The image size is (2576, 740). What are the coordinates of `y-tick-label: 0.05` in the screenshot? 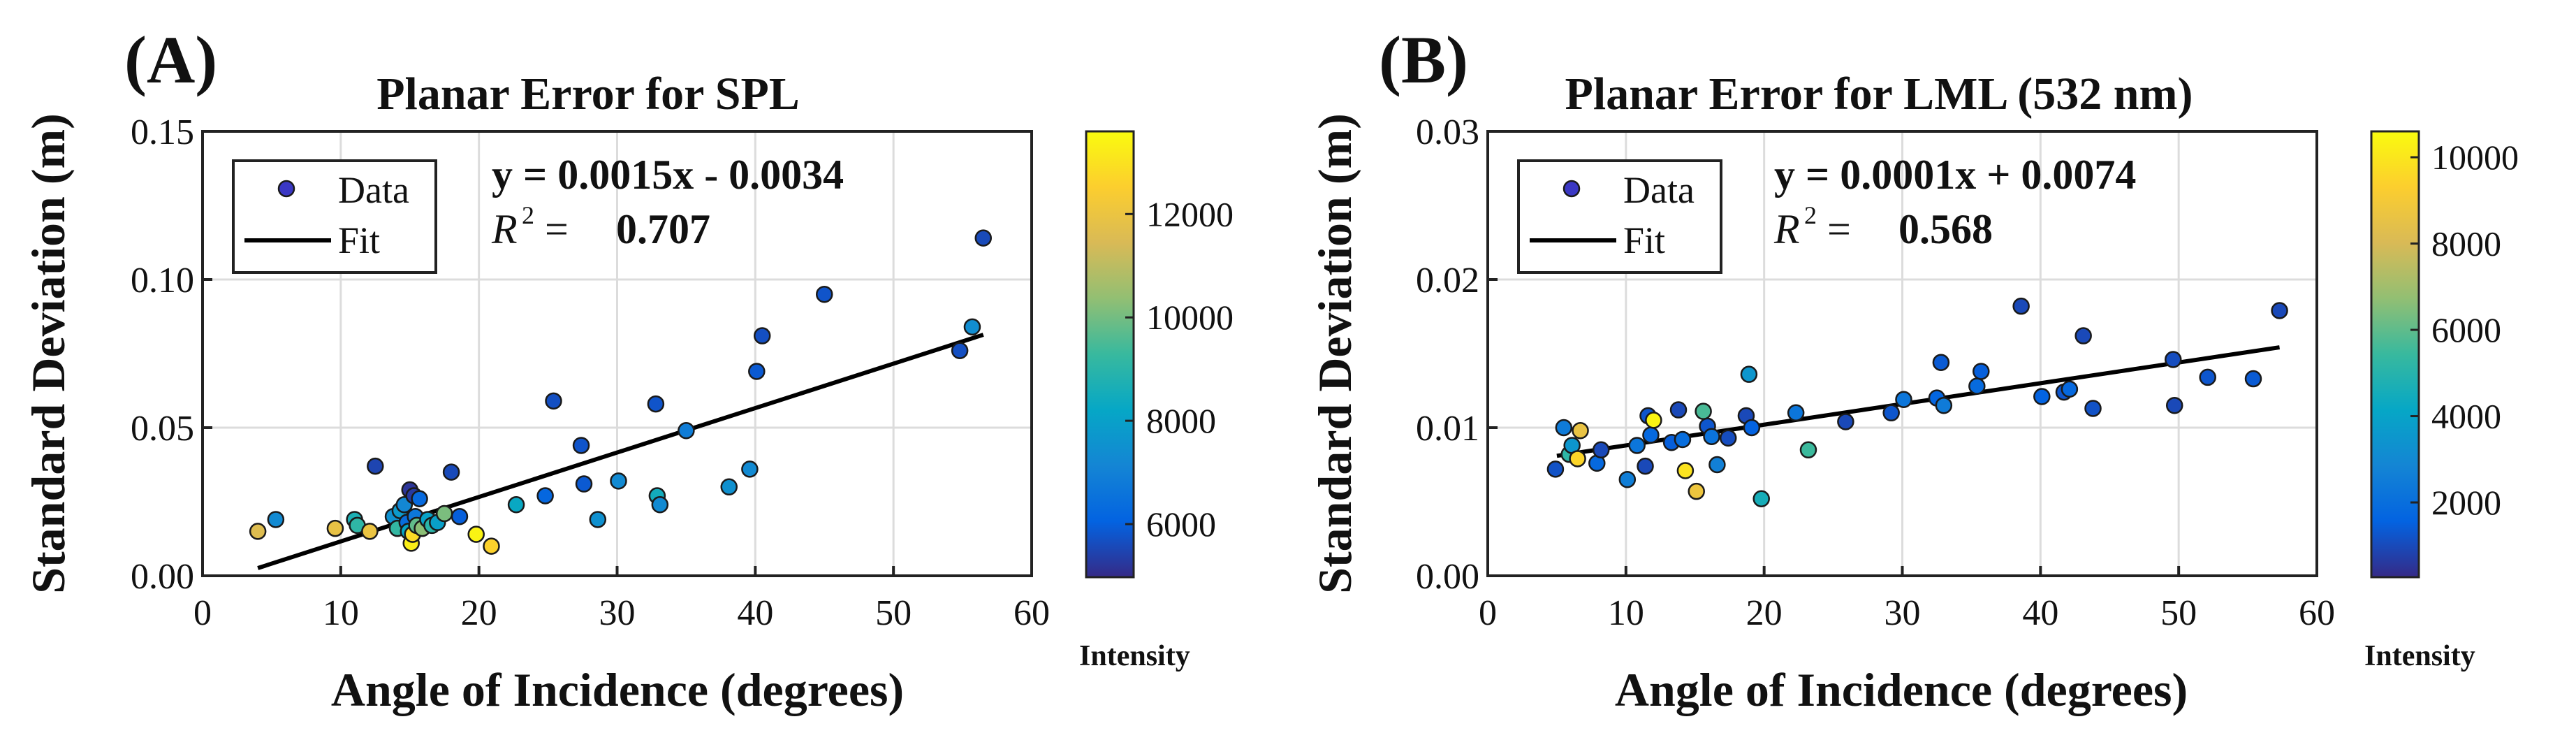 It's located at (162, 429).